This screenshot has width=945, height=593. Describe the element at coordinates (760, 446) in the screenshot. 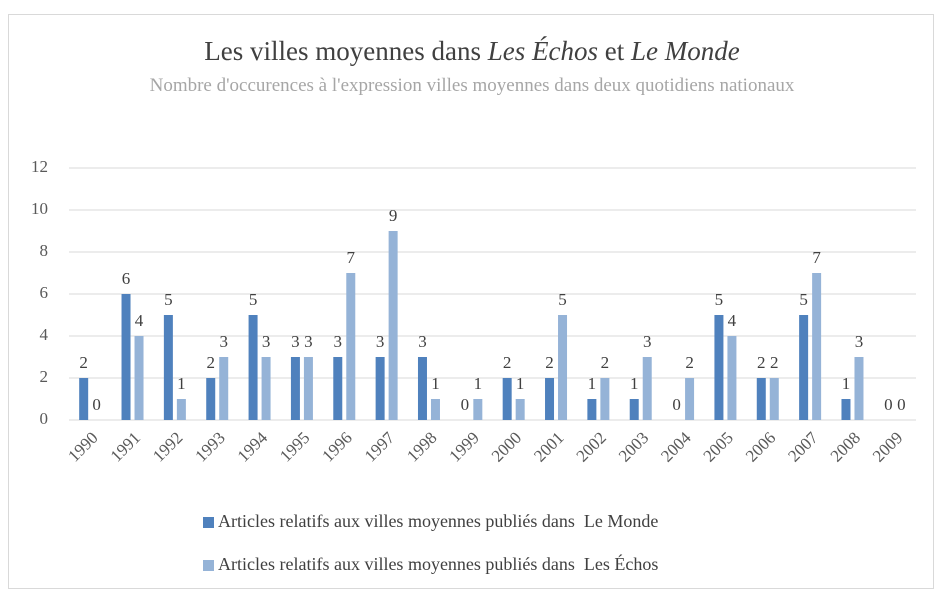

I see `x-tick-label: 2006` at that location.